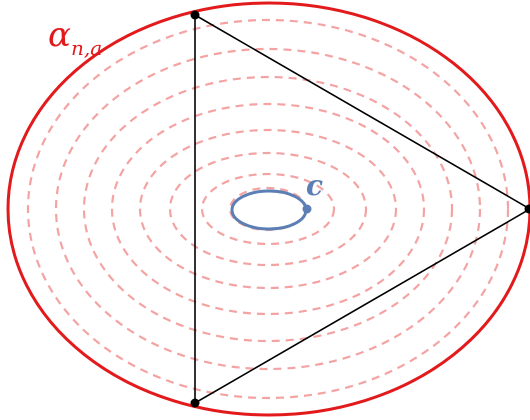 This screenshot has height=420, width=530. Describe the element at coordinates (307, 209) in the screenshot. I see `inner-curve-point` at that location.